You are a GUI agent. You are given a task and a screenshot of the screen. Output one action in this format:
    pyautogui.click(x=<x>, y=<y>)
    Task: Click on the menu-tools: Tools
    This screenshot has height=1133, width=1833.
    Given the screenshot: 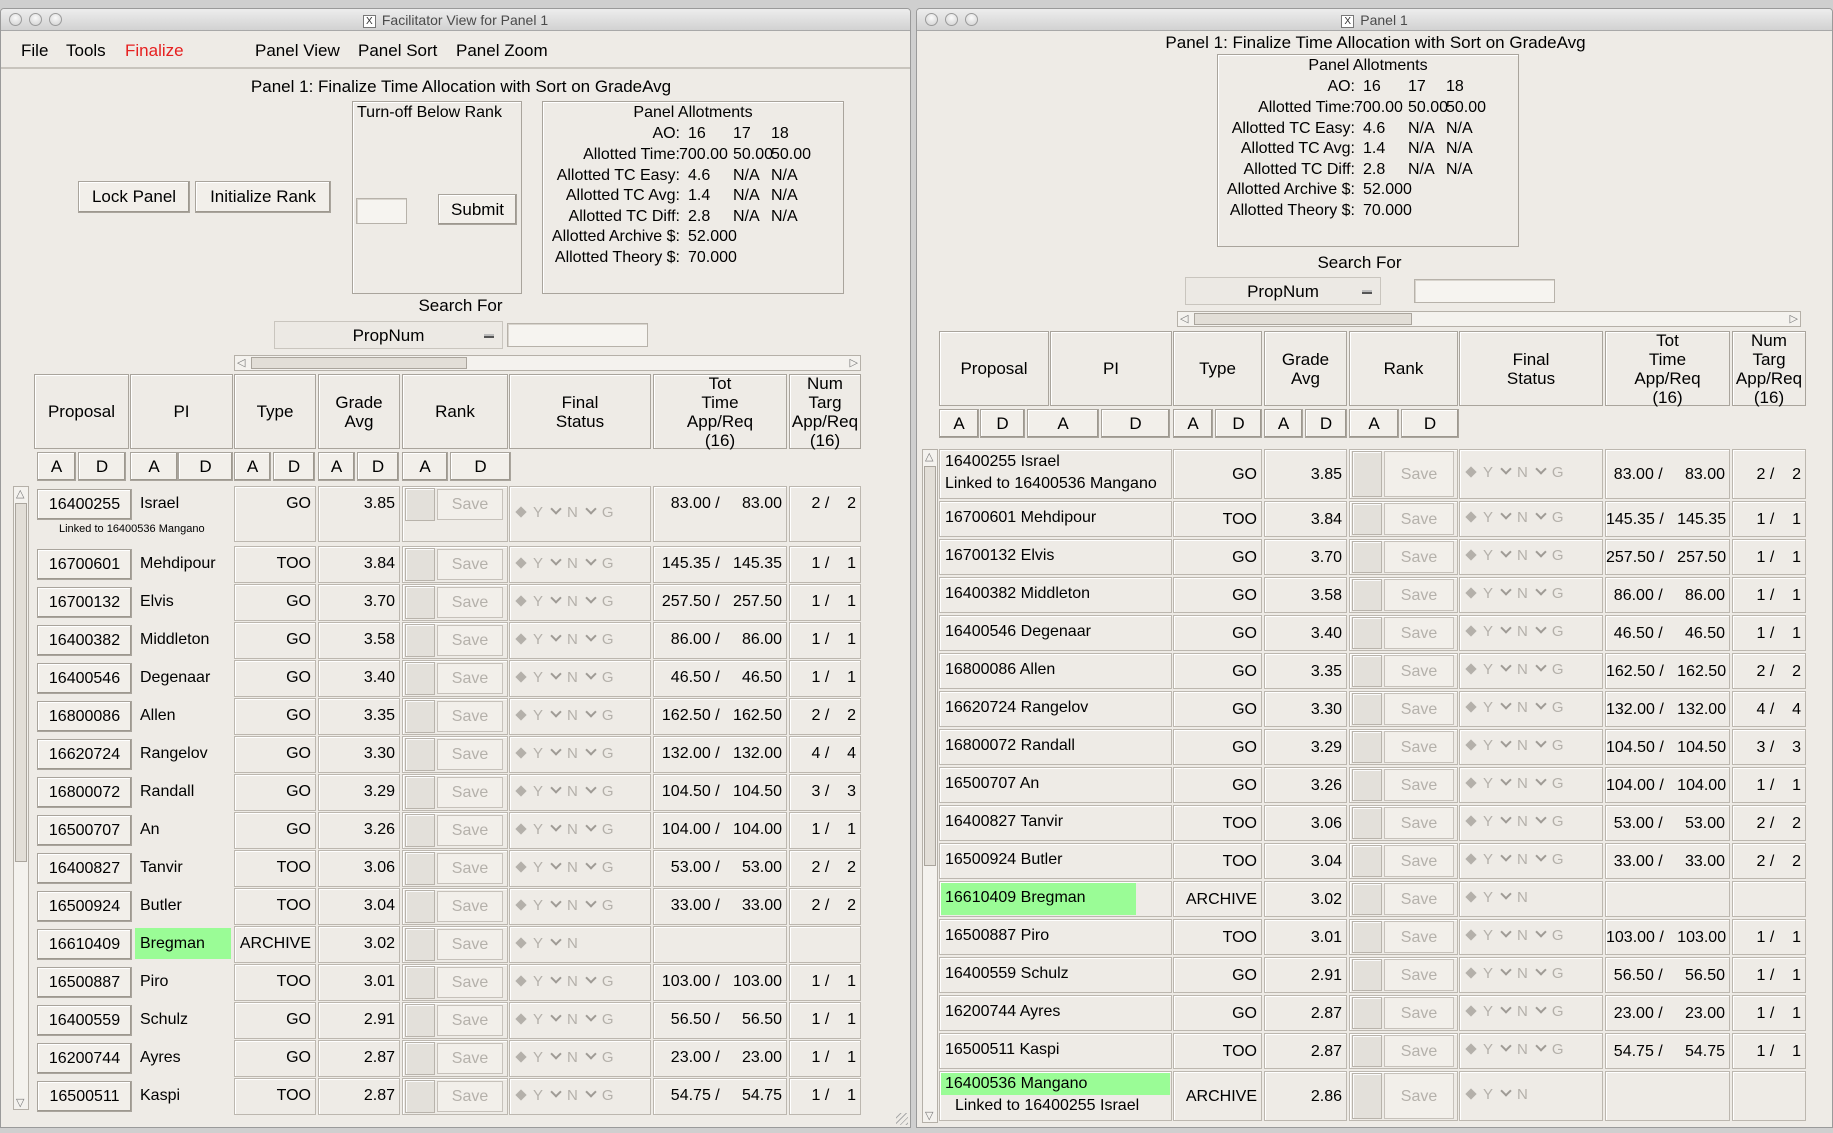 What is the action you would take?
    pyautogui.click(x=86, y=50)
    